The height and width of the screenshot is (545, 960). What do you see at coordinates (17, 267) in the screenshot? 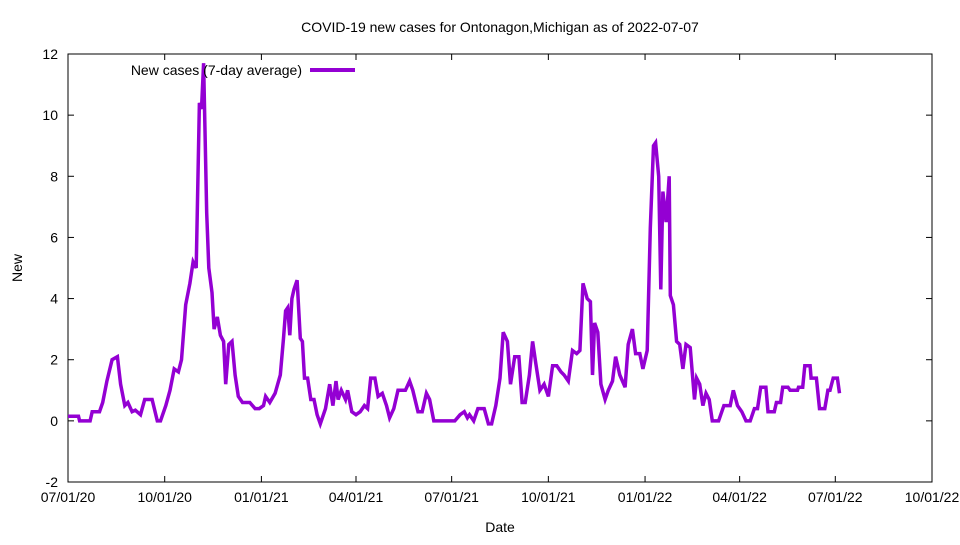
I see `y-axis-label: New` at bounding box center [17, 267].